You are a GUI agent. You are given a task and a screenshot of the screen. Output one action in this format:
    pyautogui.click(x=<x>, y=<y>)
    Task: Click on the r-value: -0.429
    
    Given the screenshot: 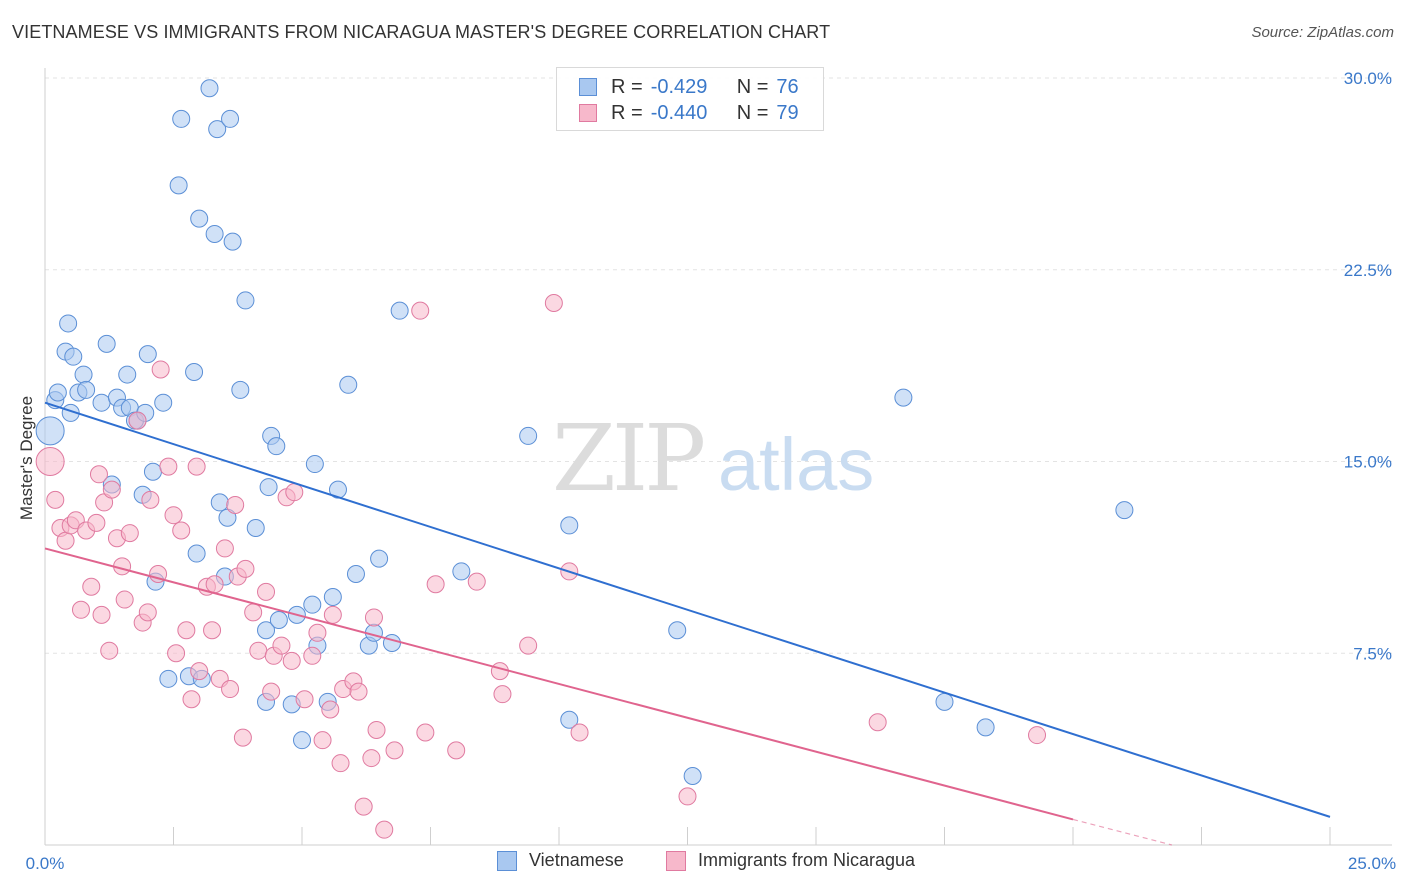 What is the action you would take?
    pyautogui.click(x=679, y=86)
    